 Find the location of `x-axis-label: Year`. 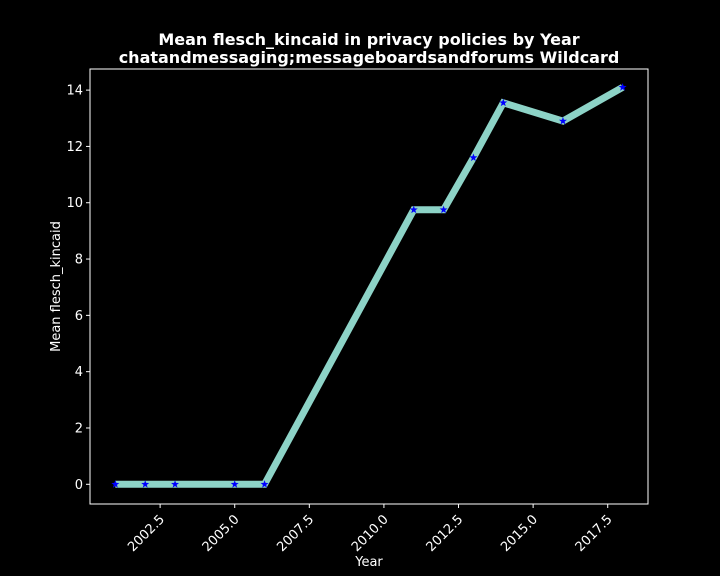

x-axis-label: Year is located at coordinates (368, 562).